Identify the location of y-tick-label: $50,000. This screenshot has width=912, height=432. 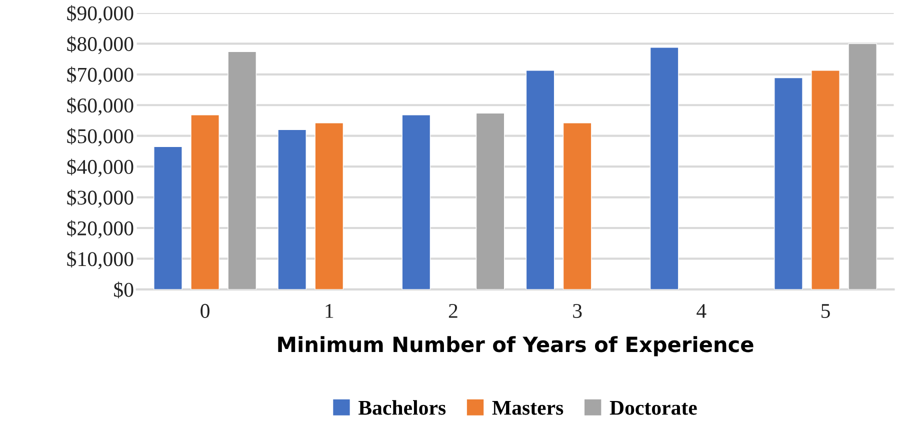
(100, 137).